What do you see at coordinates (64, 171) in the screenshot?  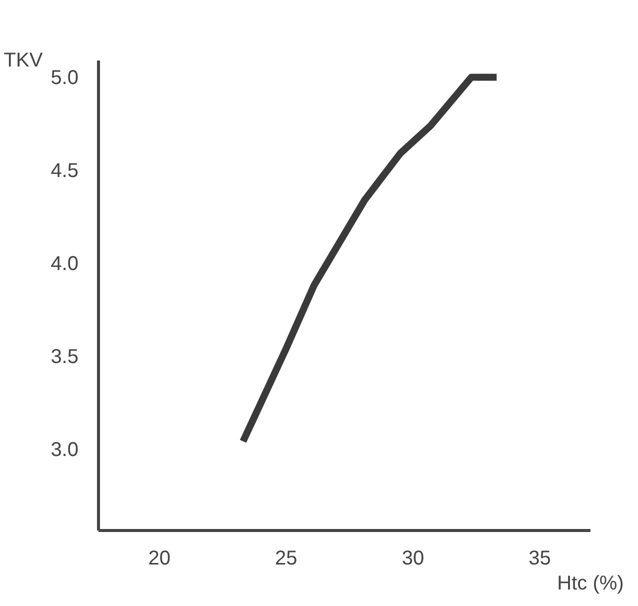 I see `y-tick-label: 4.5` at bounding box center [64, 171].